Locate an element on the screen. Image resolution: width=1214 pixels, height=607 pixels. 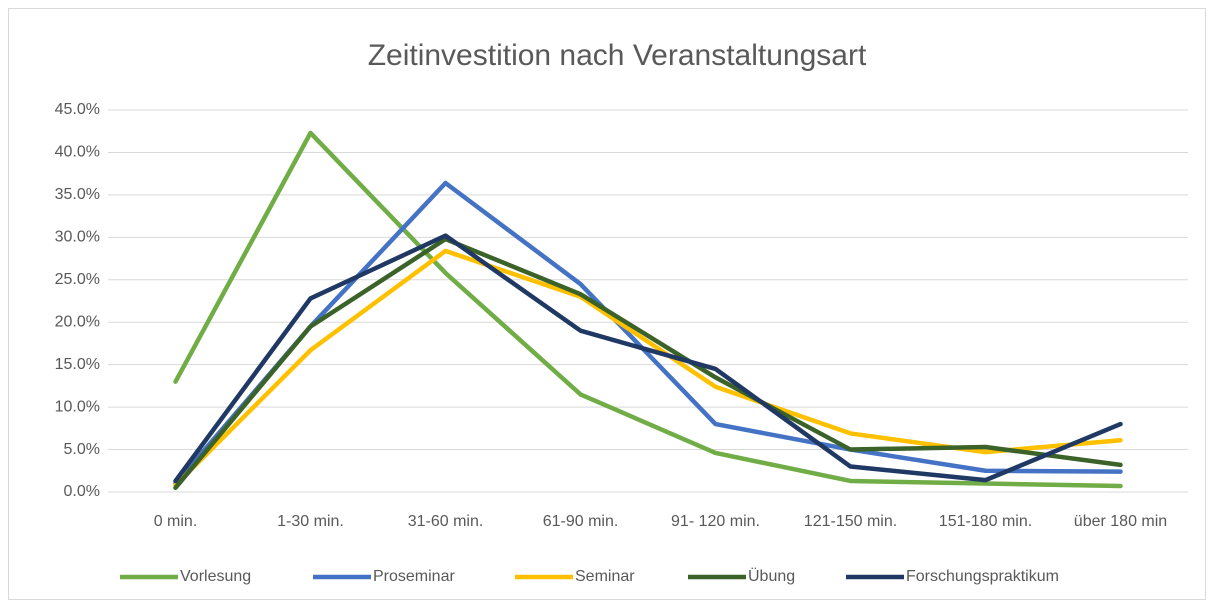
legend-label: Vorlesung is located at coordinates (215, 576).